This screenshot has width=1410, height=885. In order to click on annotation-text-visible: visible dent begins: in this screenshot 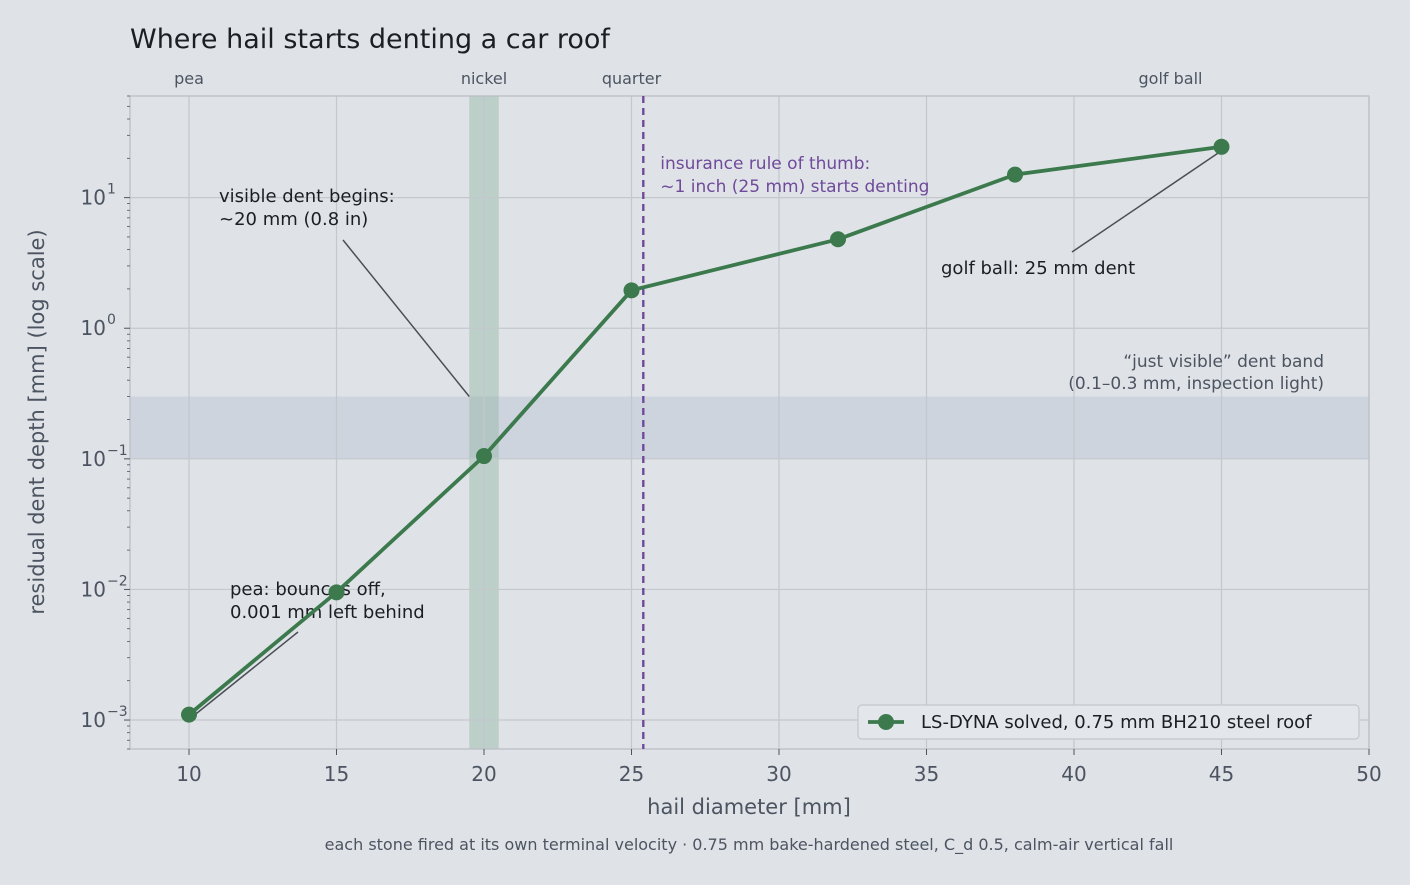, I will do `click(307, 196)`.